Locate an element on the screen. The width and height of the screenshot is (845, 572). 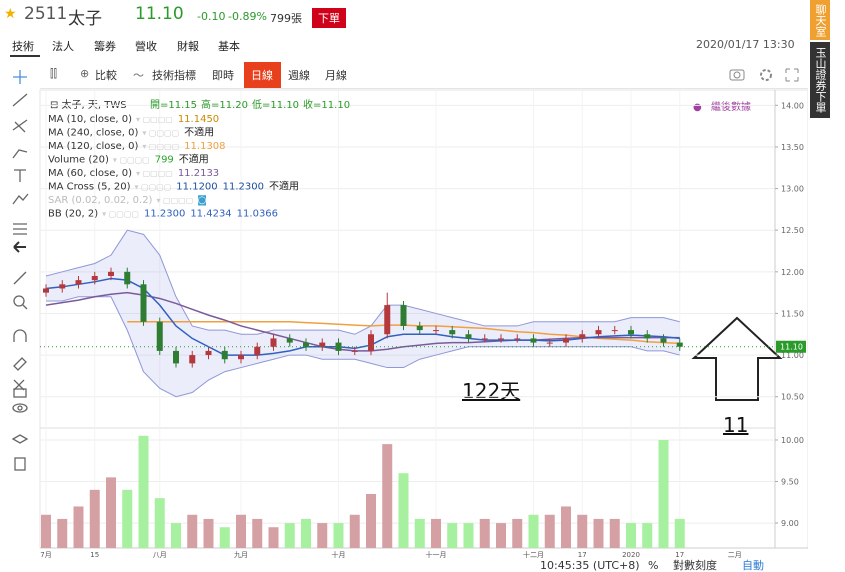
period-button: 月線 is located at coordinates (336, 75).